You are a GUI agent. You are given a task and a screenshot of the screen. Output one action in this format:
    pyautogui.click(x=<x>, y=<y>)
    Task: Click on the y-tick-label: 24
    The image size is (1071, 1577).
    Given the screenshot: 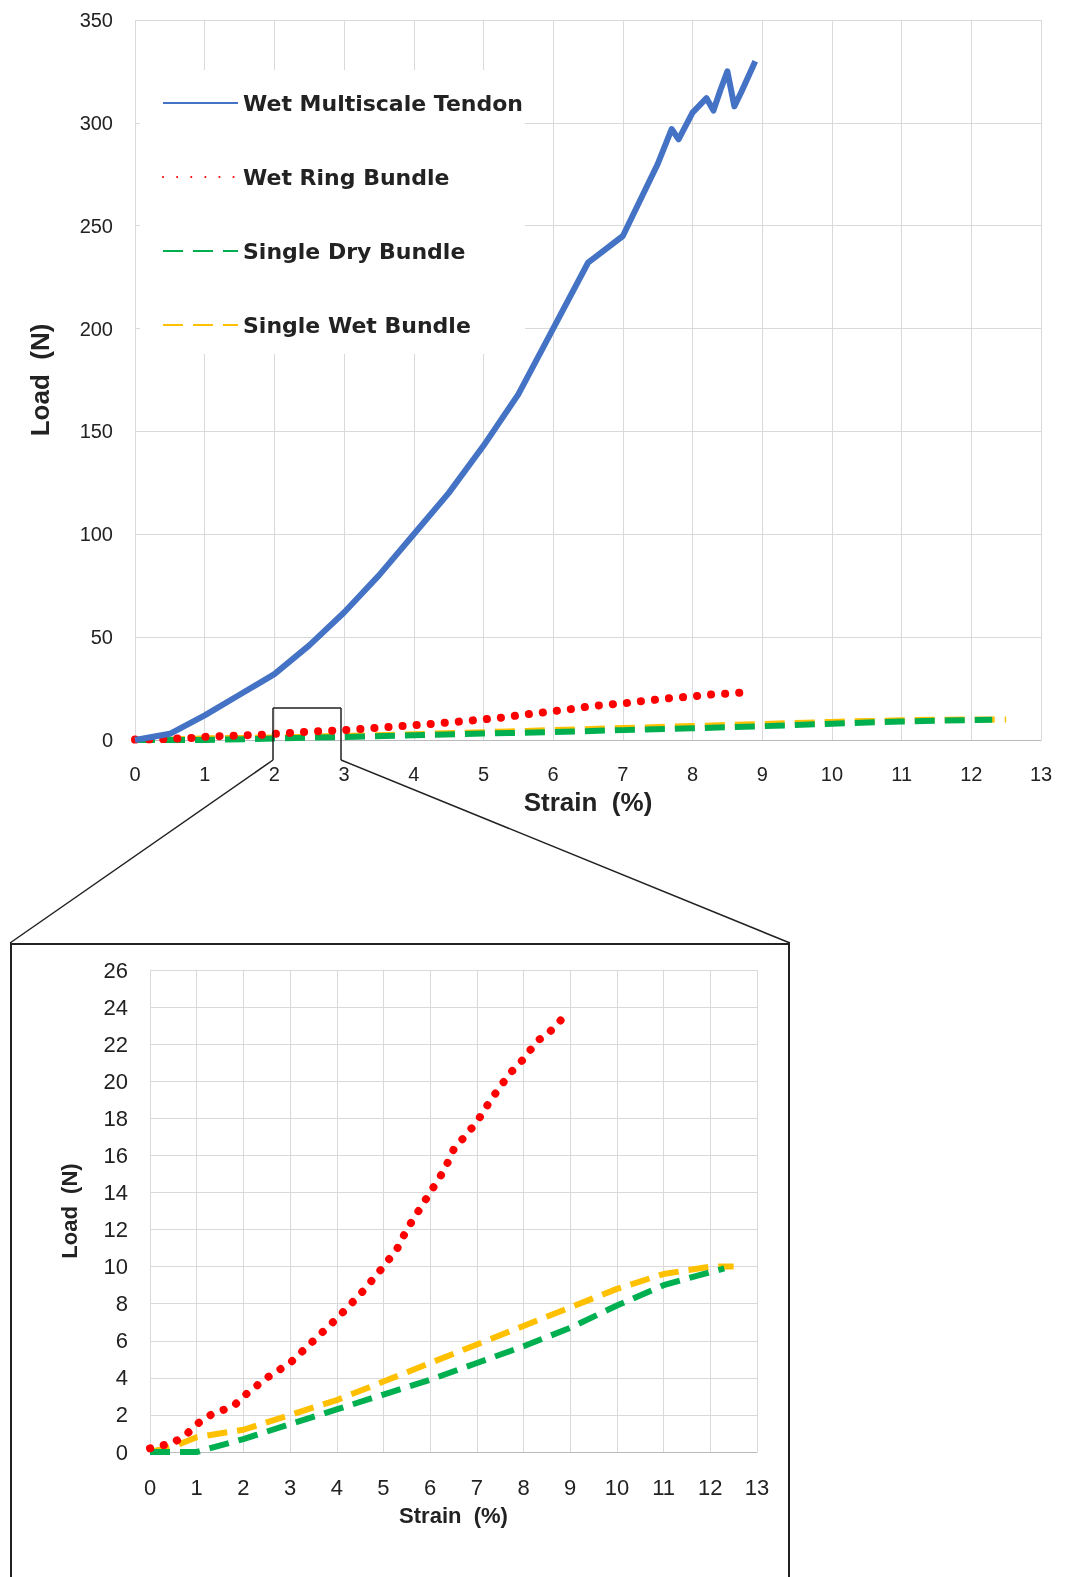 What is the action you would take?
    pyautogui.click(x=115, y=1007)
    